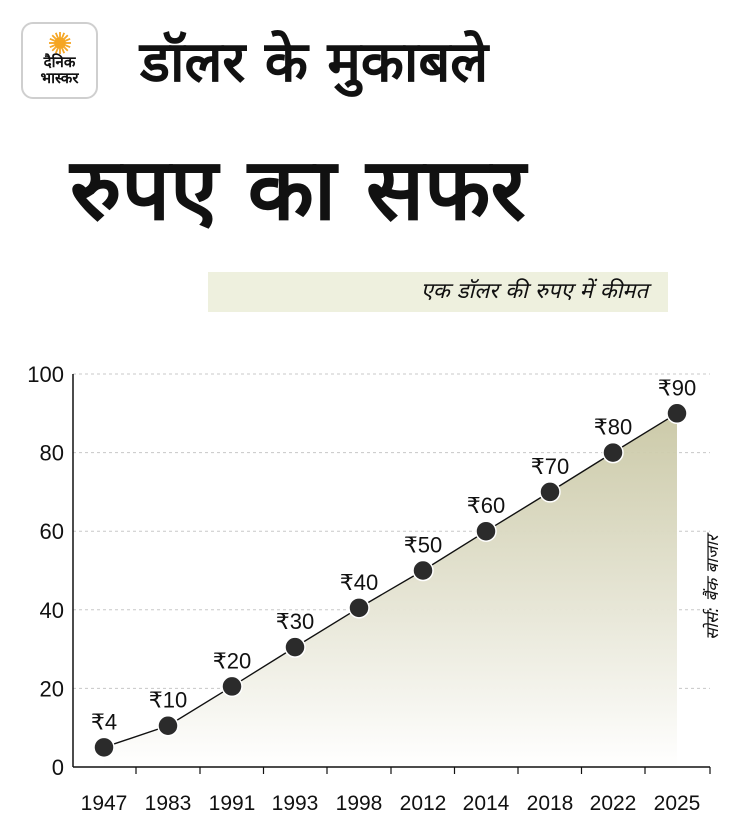  I want to click on data-label: ₹60, so click(486, 505).